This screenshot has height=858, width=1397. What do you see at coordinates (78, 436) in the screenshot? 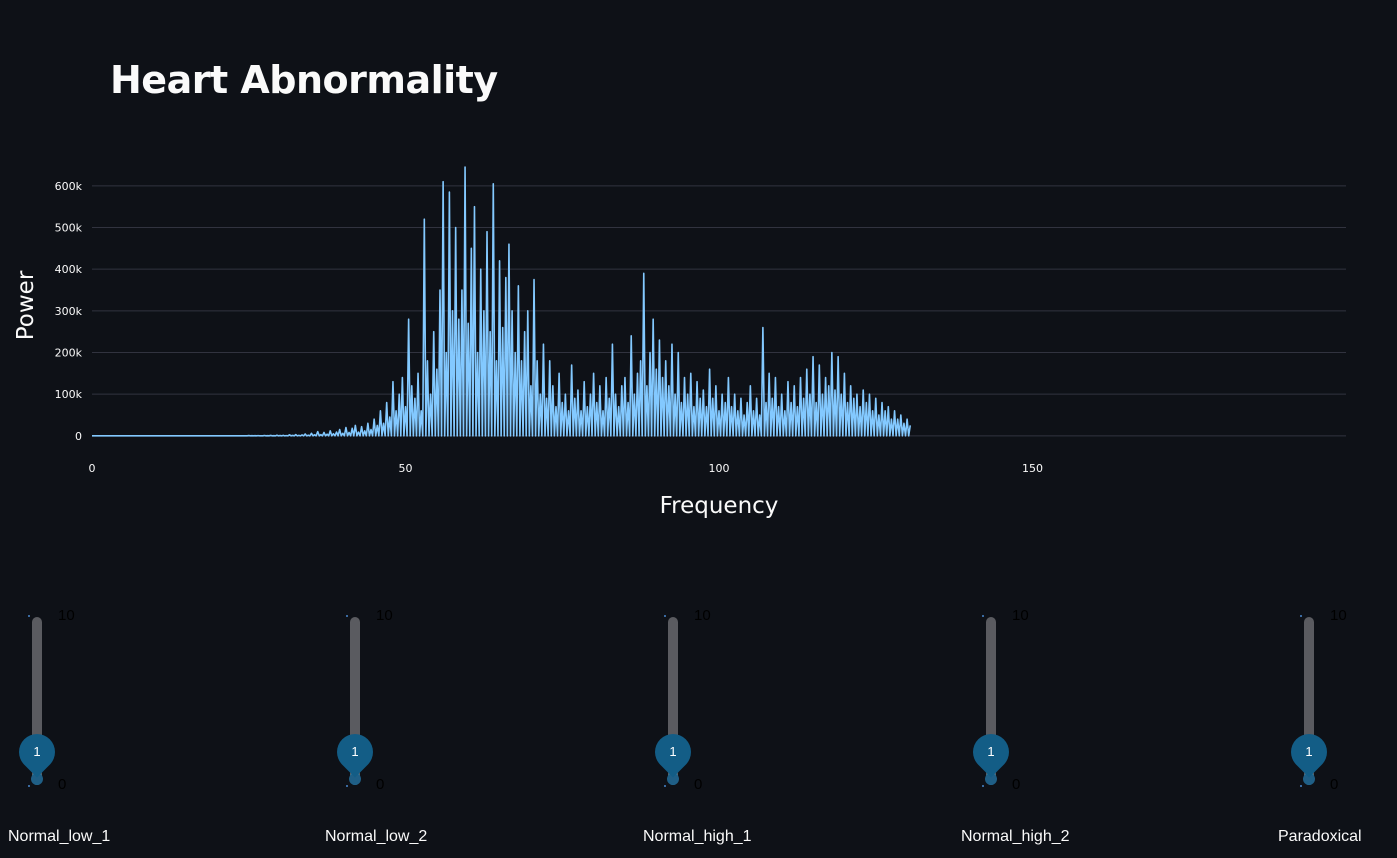
I see `y-tick-label: 0` at bounding box center [78, 436].